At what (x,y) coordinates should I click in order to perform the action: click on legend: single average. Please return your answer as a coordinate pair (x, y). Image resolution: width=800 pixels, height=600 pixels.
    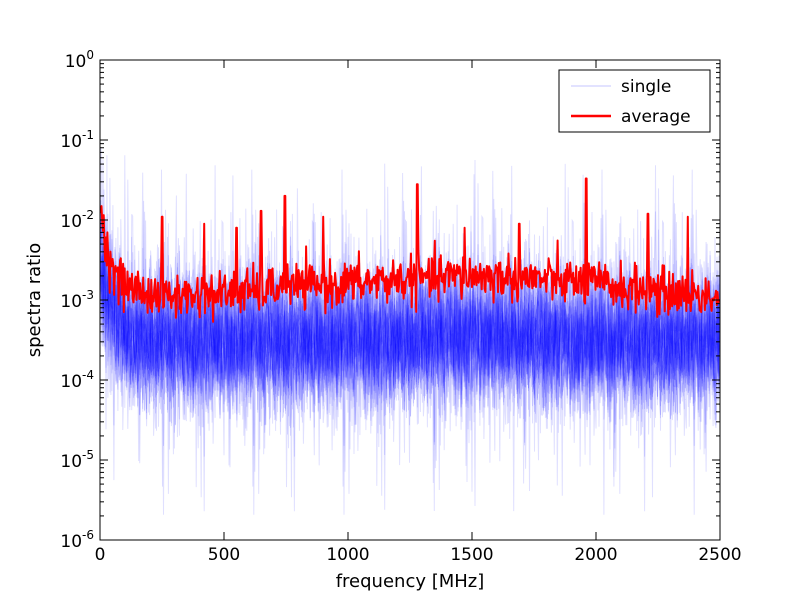
    Looking at the image, I should click on (634, 101).